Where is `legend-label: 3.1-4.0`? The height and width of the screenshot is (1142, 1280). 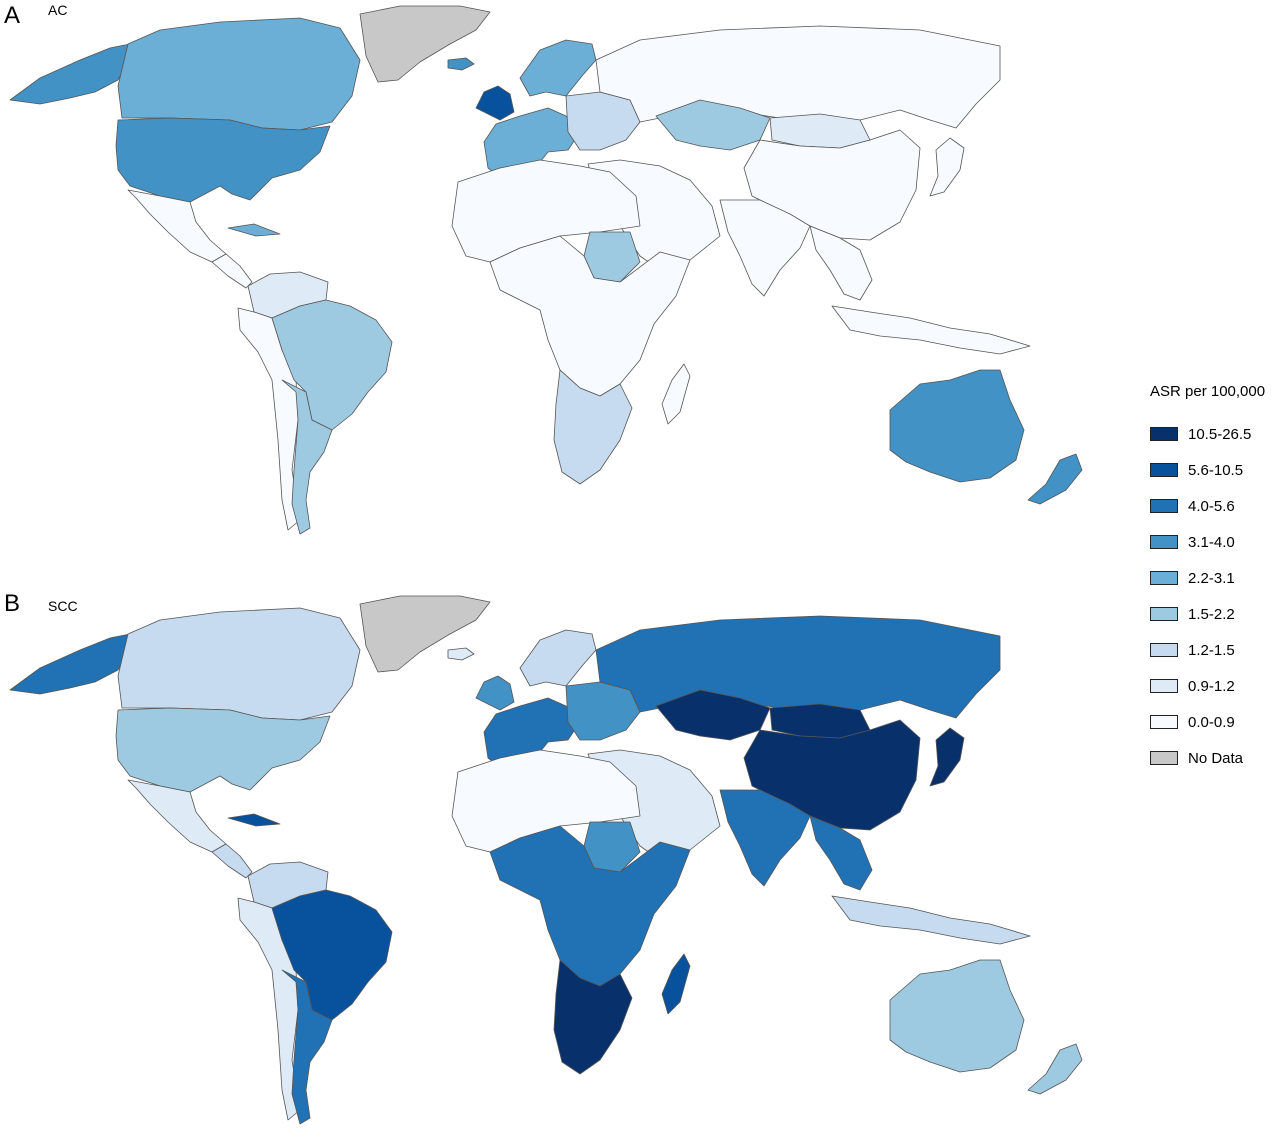 legend-label: 3.1-4.0 is located at coordinates (1211, 542).